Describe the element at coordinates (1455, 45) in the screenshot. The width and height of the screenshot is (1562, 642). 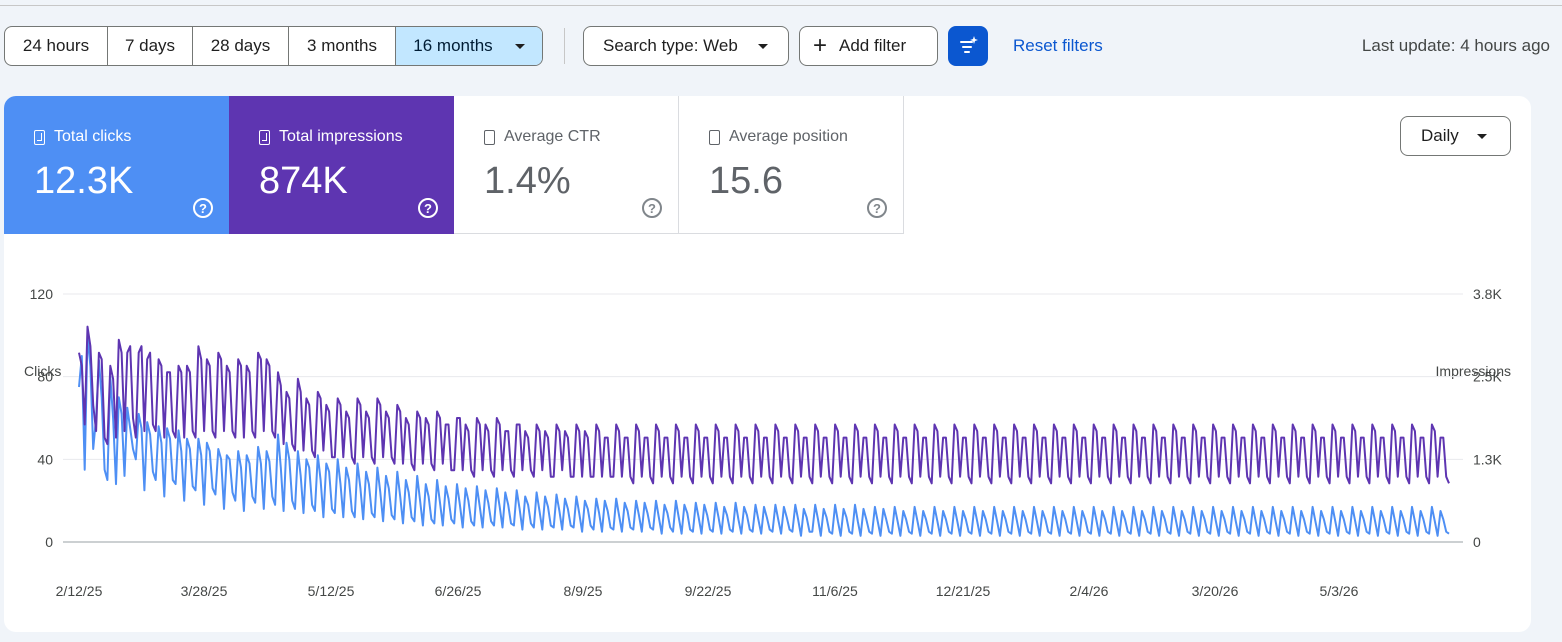
I see `last-update-text: Last update: 4 hours ago` at that location.